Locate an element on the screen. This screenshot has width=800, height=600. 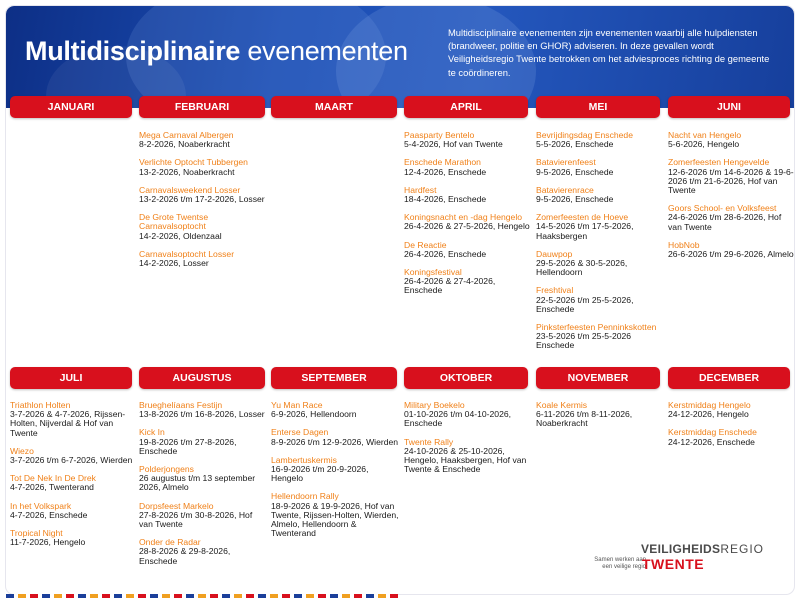
month-header-mei: MEI is located at coordinates (598, 107).